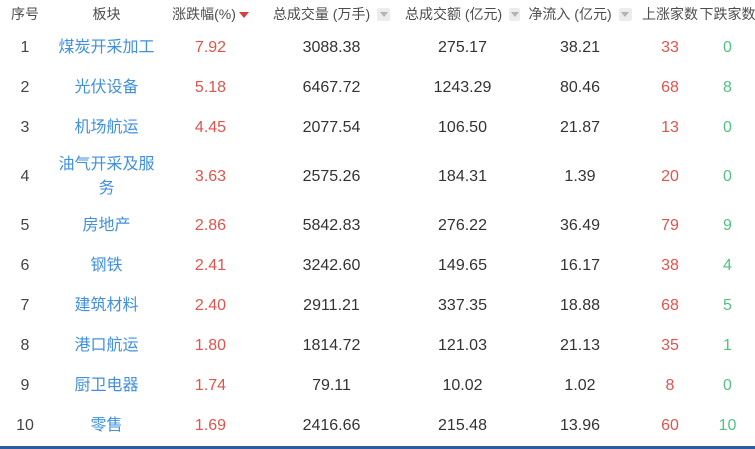  What do you see at coordinates (331, 385) in the screenshot?
I see `volume-cell: 79.11` at bounding box center [331, 385].